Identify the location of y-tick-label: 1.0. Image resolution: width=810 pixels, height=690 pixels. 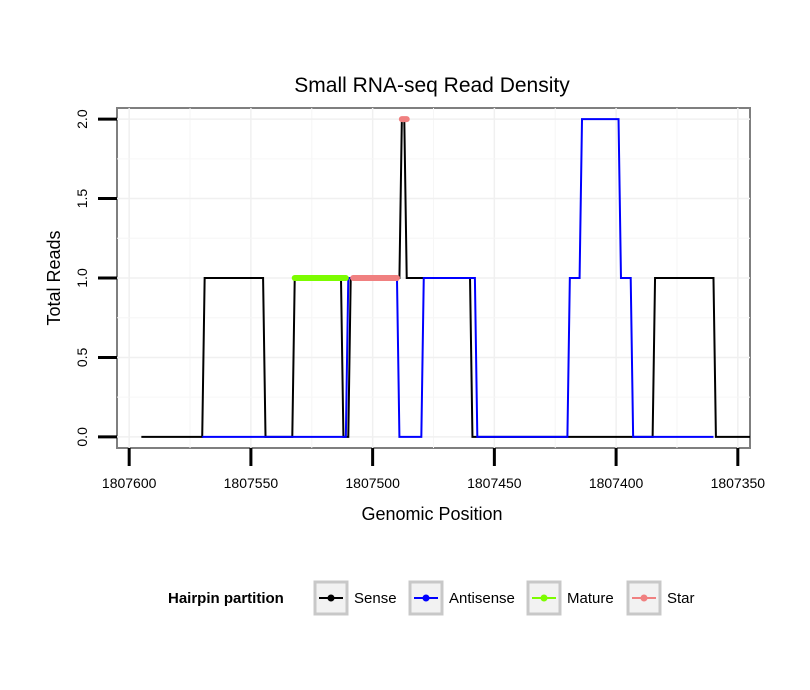
(82, 278).